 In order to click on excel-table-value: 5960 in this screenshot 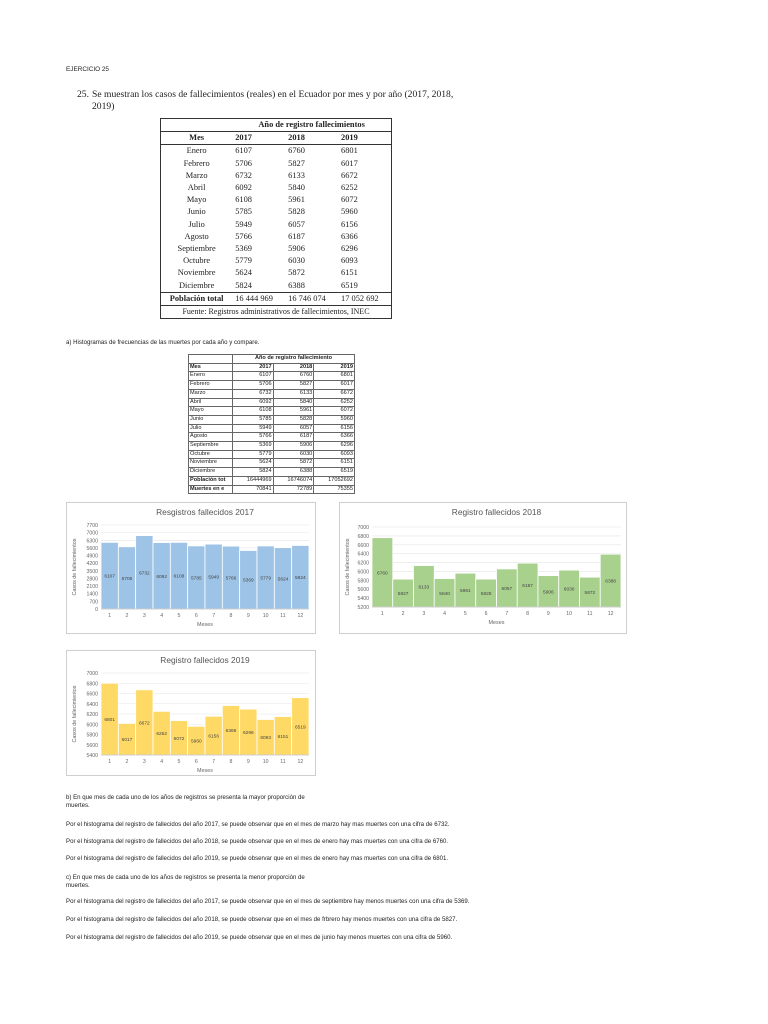, I will do `click(334, 419)`.